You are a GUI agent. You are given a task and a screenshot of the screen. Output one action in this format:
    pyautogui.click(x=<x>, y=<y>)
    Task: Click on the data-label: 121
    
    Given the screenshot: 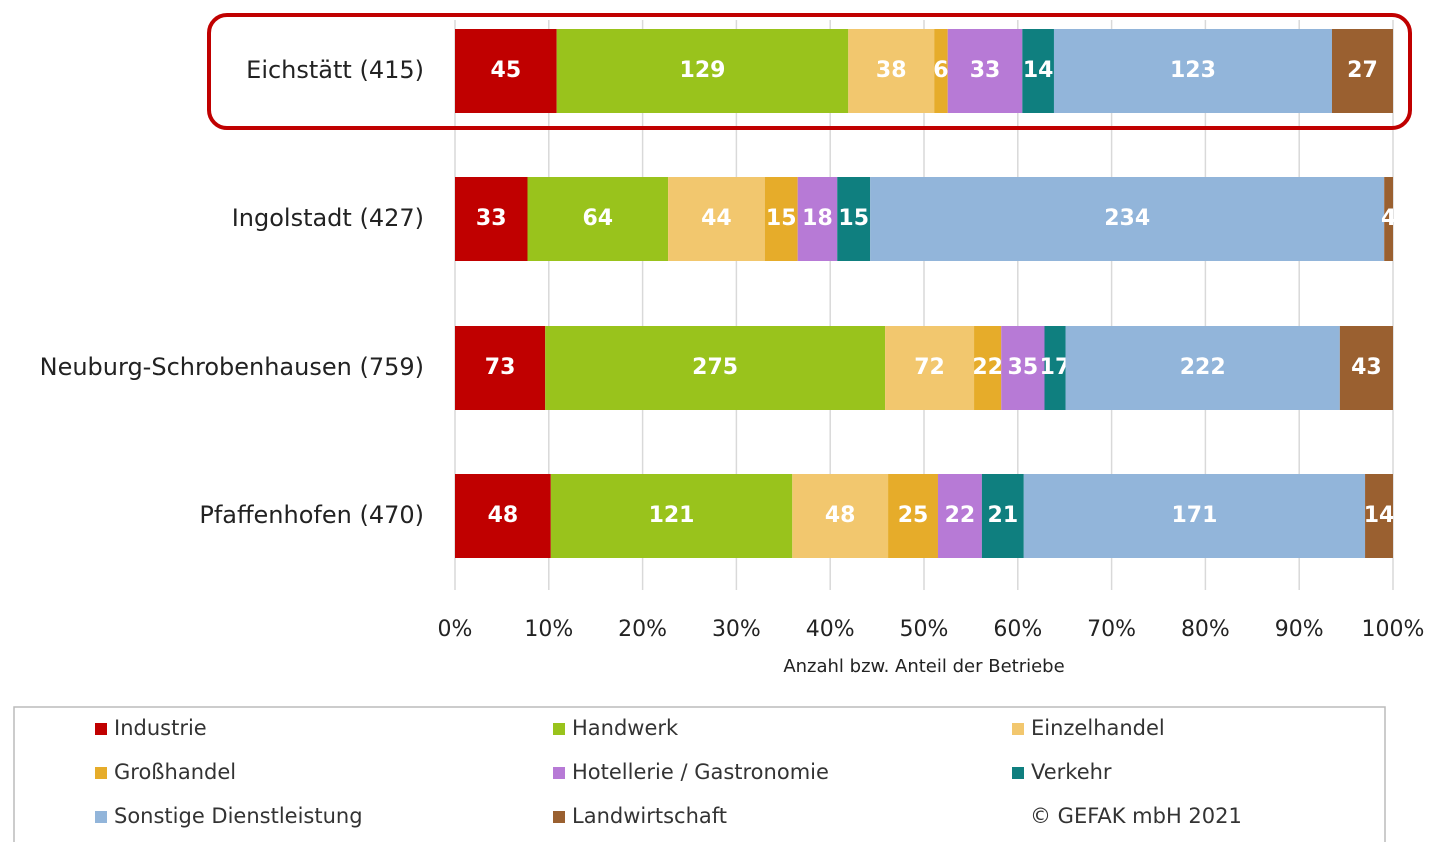 What is the action you would take?
    pyautogui.click(x=672, y=515)
    